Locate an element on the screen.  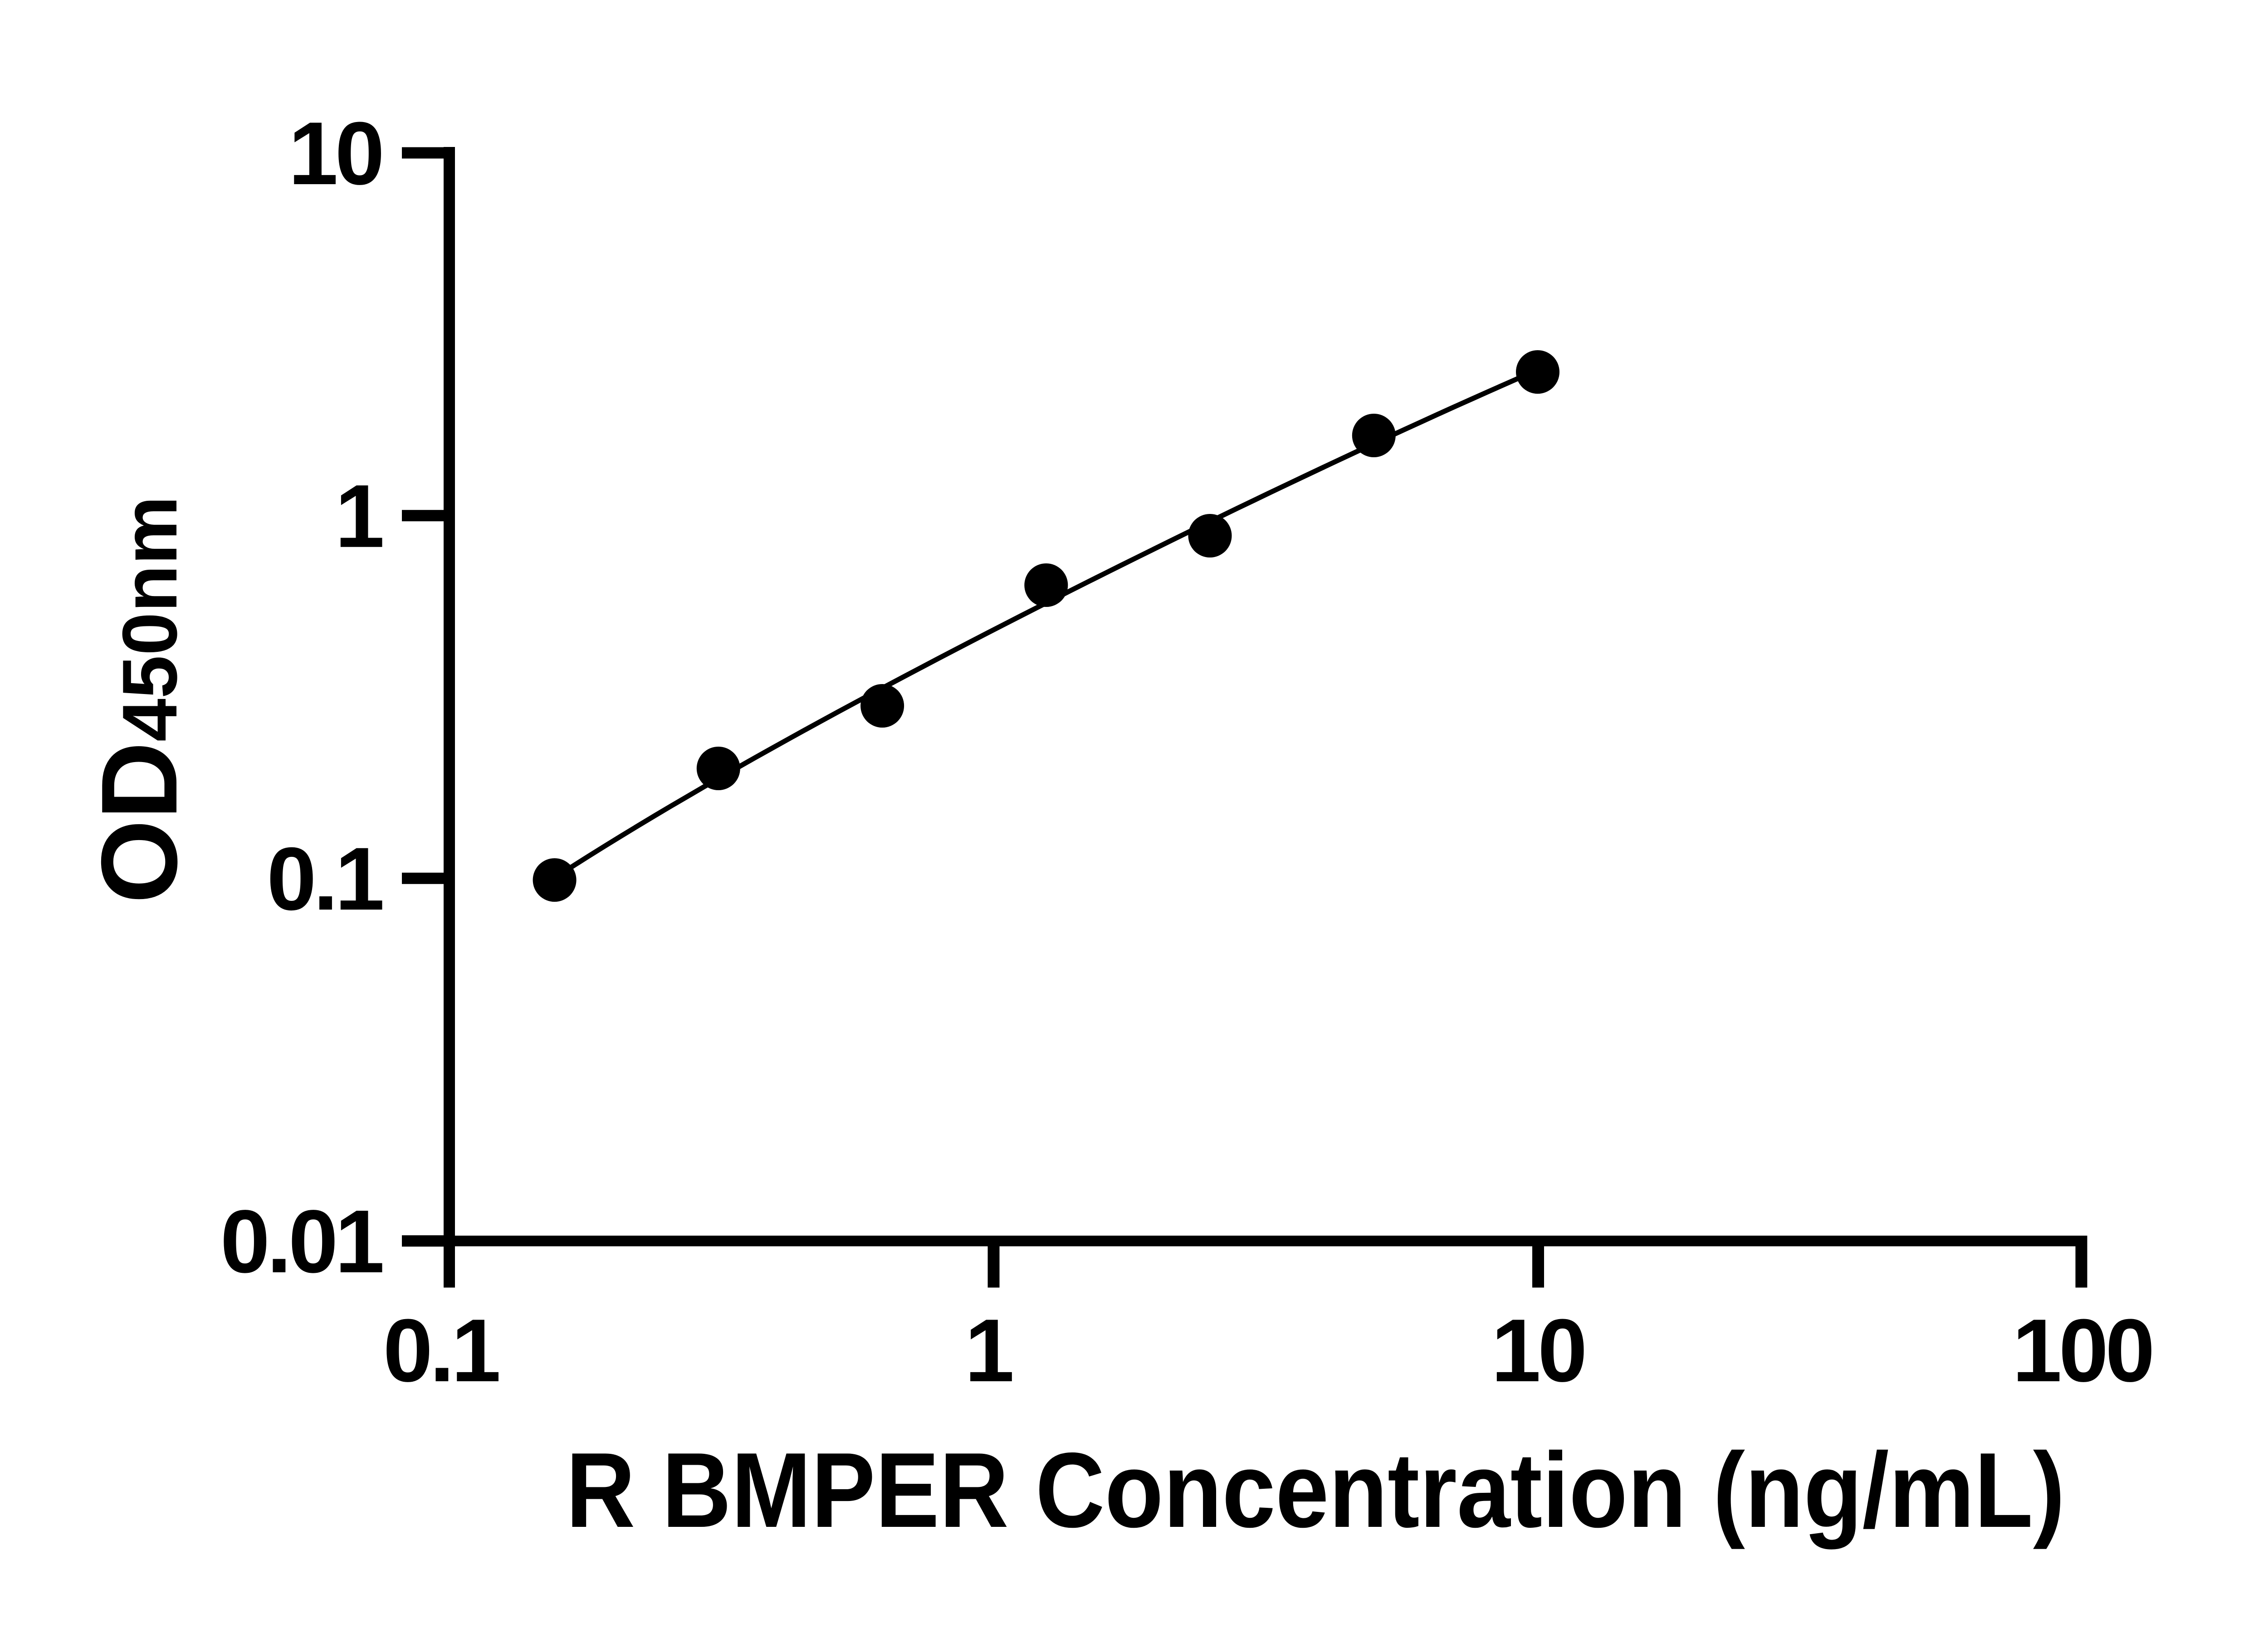
svg-text: 100 is located at coordinates (2082, 1350).